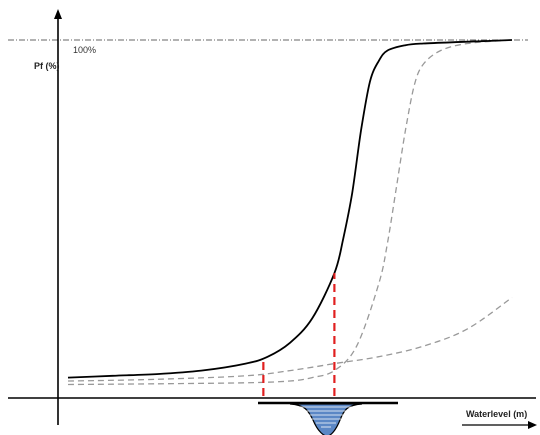 Image resolution: width=540 pixels, height=435 pixels. Describe the element at coordinates (532, 425) in the screenshot. I see `x-label-arrowhead` at that location.